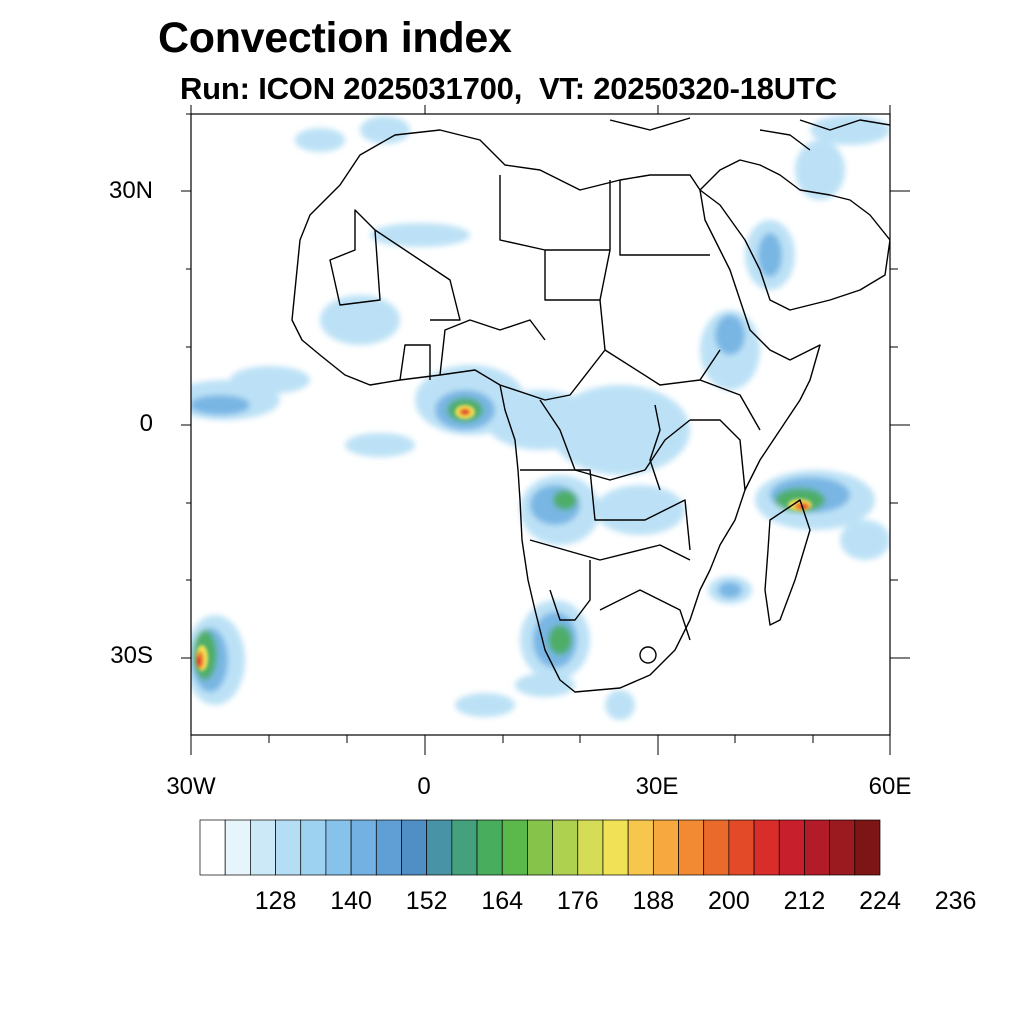 This screenshot has height=1024, width=1024. What do you see at coordinates (508, 88) in the screenshot?
I see `map-subtitle: Run: ICON 2025031700, VT: 20250320-18UTC` at bounding box center [508, 88].